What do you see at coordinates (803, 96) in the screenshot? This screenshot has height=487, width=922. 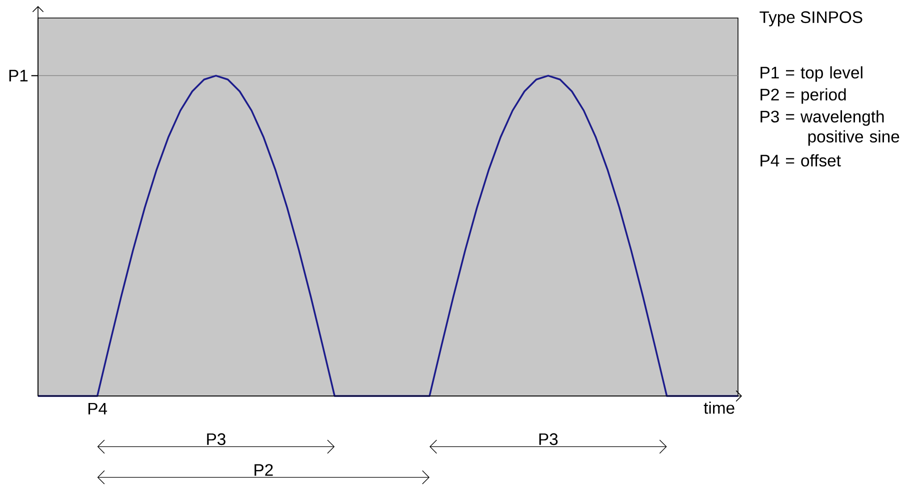 I see `text: P2 = period` at bounding box center [803, 96].